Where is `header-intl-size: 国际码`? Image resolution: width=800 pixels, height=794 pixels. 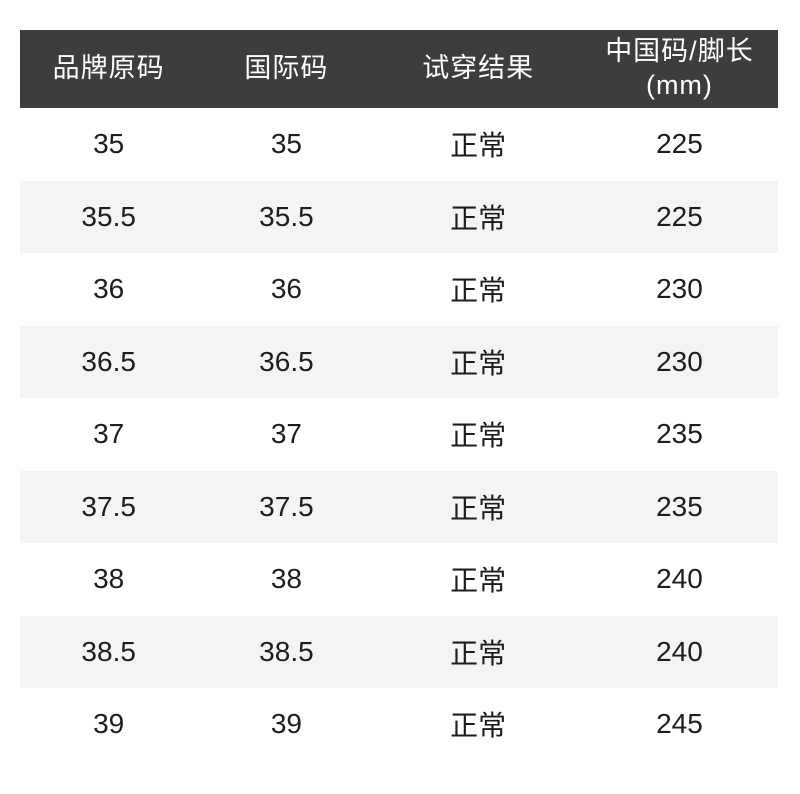
header-intl-size: 国际码 is located at coordinates (286, 69).